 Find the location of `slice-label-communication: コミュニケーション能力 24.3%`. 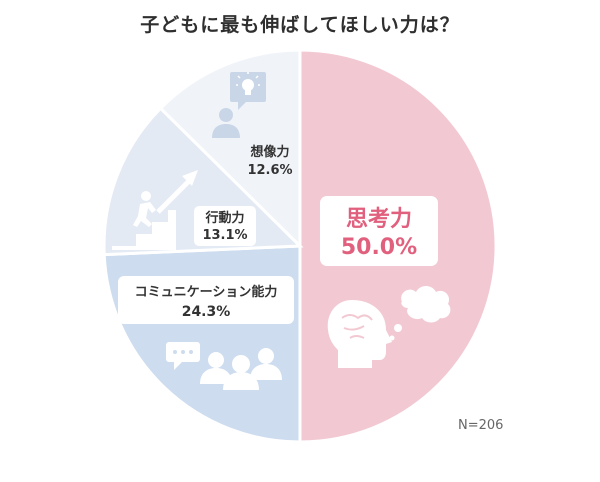

slice-label-communication: コミュニケーション能力 24.3% is located at coordinates (206, 300).